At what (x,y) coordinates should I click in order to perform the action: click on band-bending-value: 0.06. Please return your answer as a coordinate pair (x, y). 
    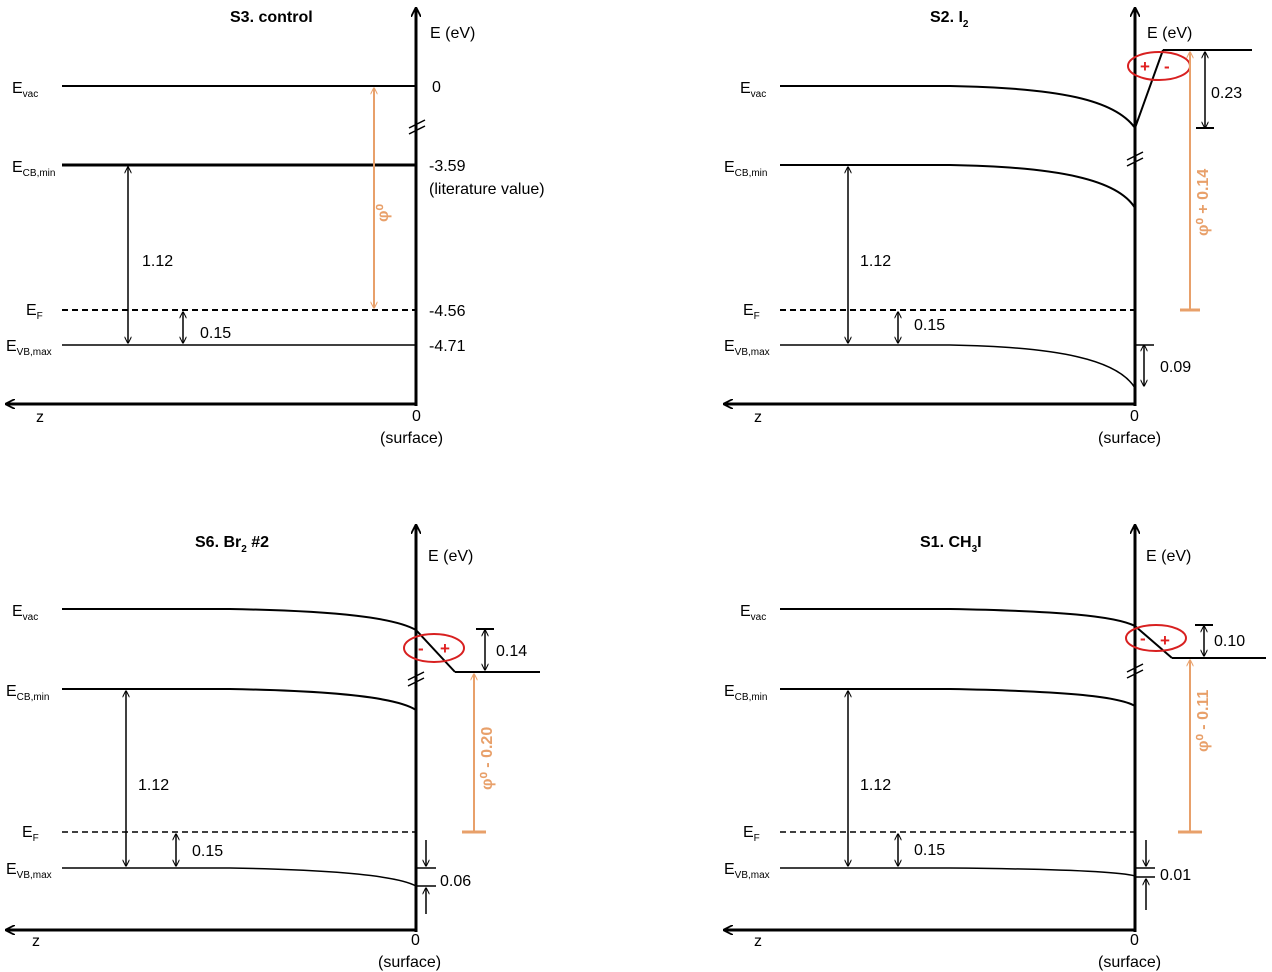
    Looking at the image, I should click on (455, 881).